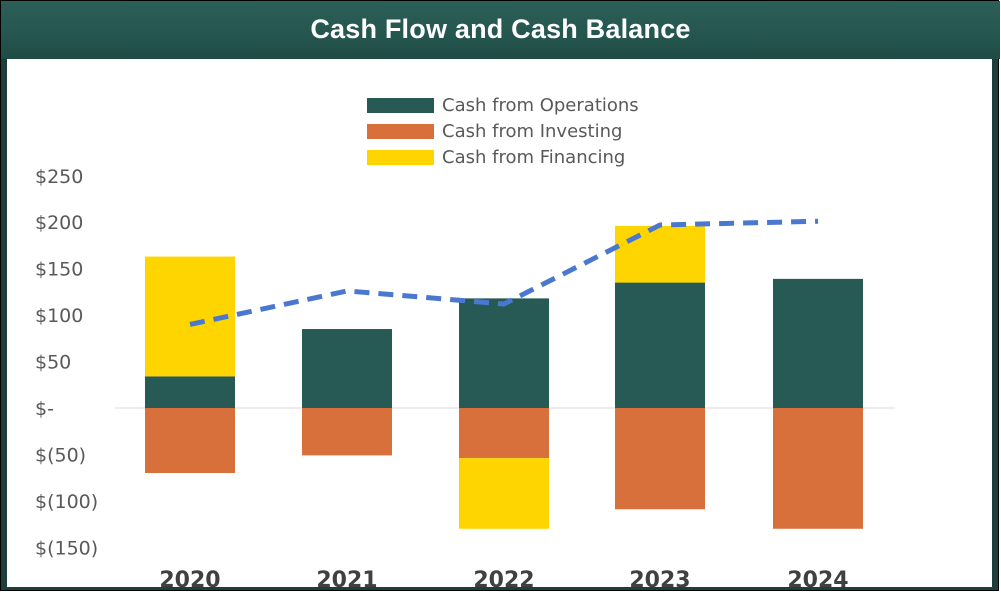 Image resolution: width=1001 pixels, height=593 pixels. Describe the element at coordinates (504, 493) in the screenshot. I see `bar-financing-2022` at that location.